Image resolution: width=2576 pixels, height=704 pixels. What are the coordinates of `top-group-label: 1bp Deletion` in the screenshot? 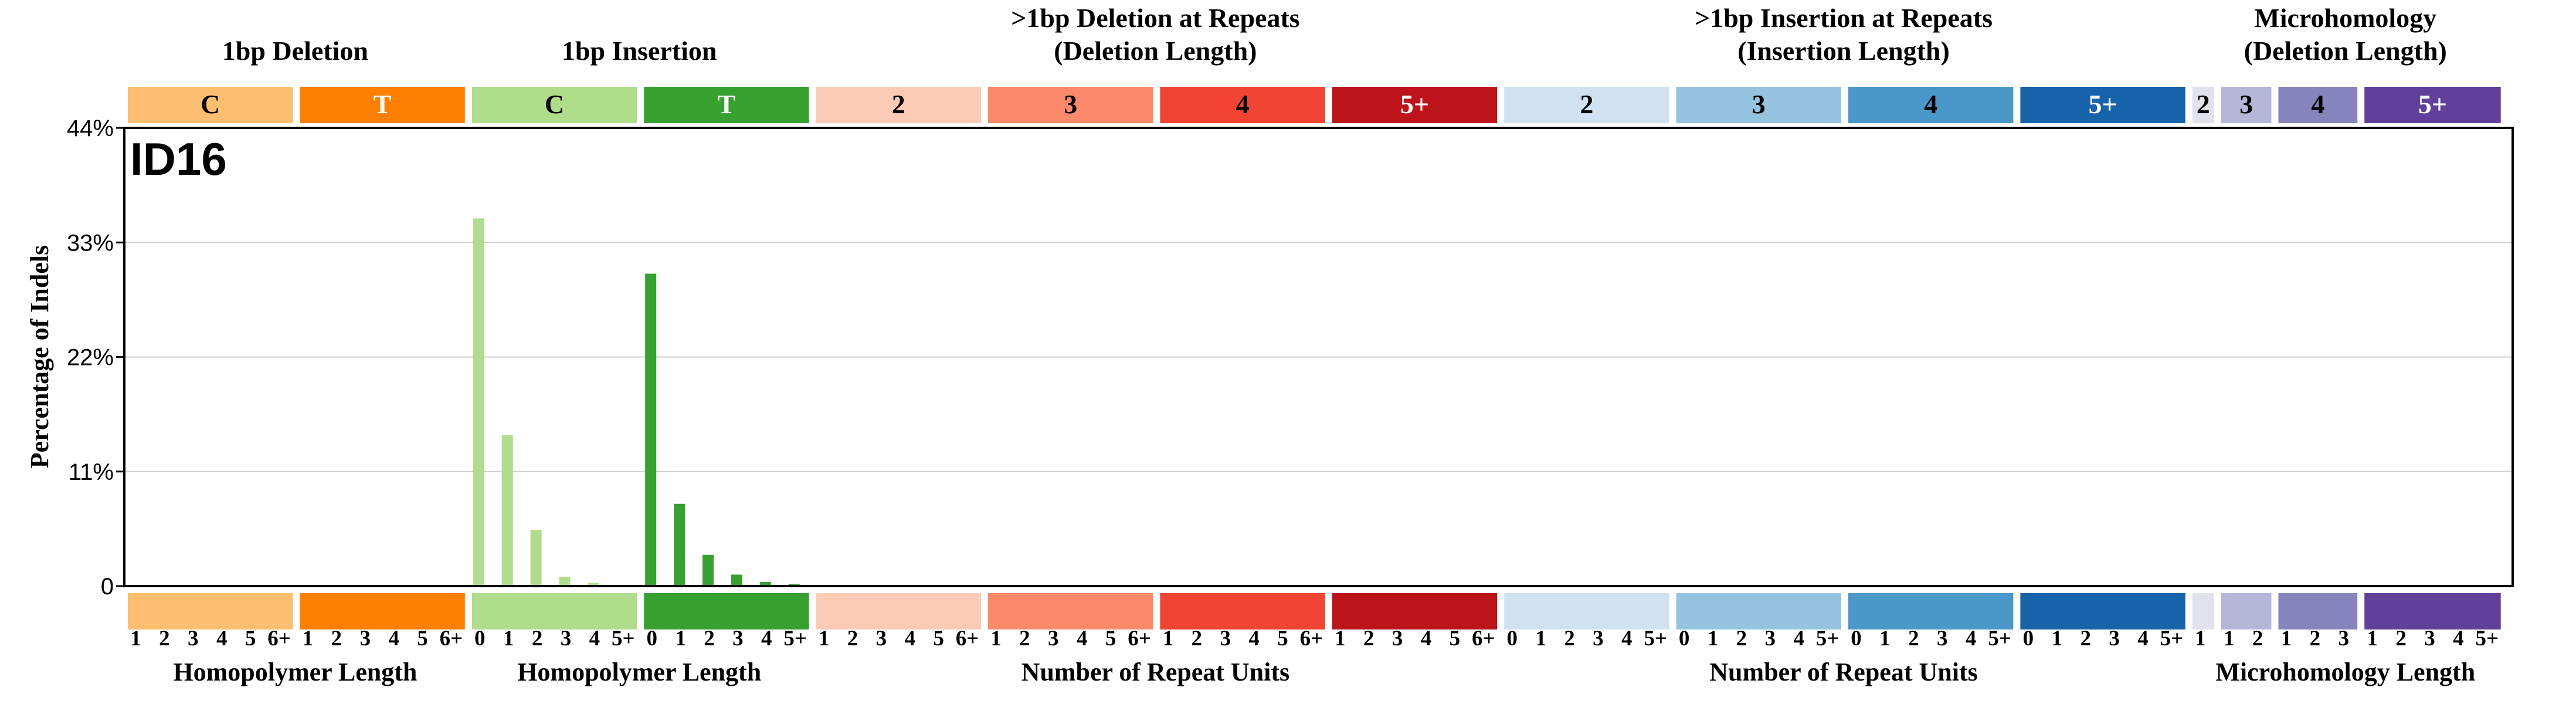 It's located at (295, 51).